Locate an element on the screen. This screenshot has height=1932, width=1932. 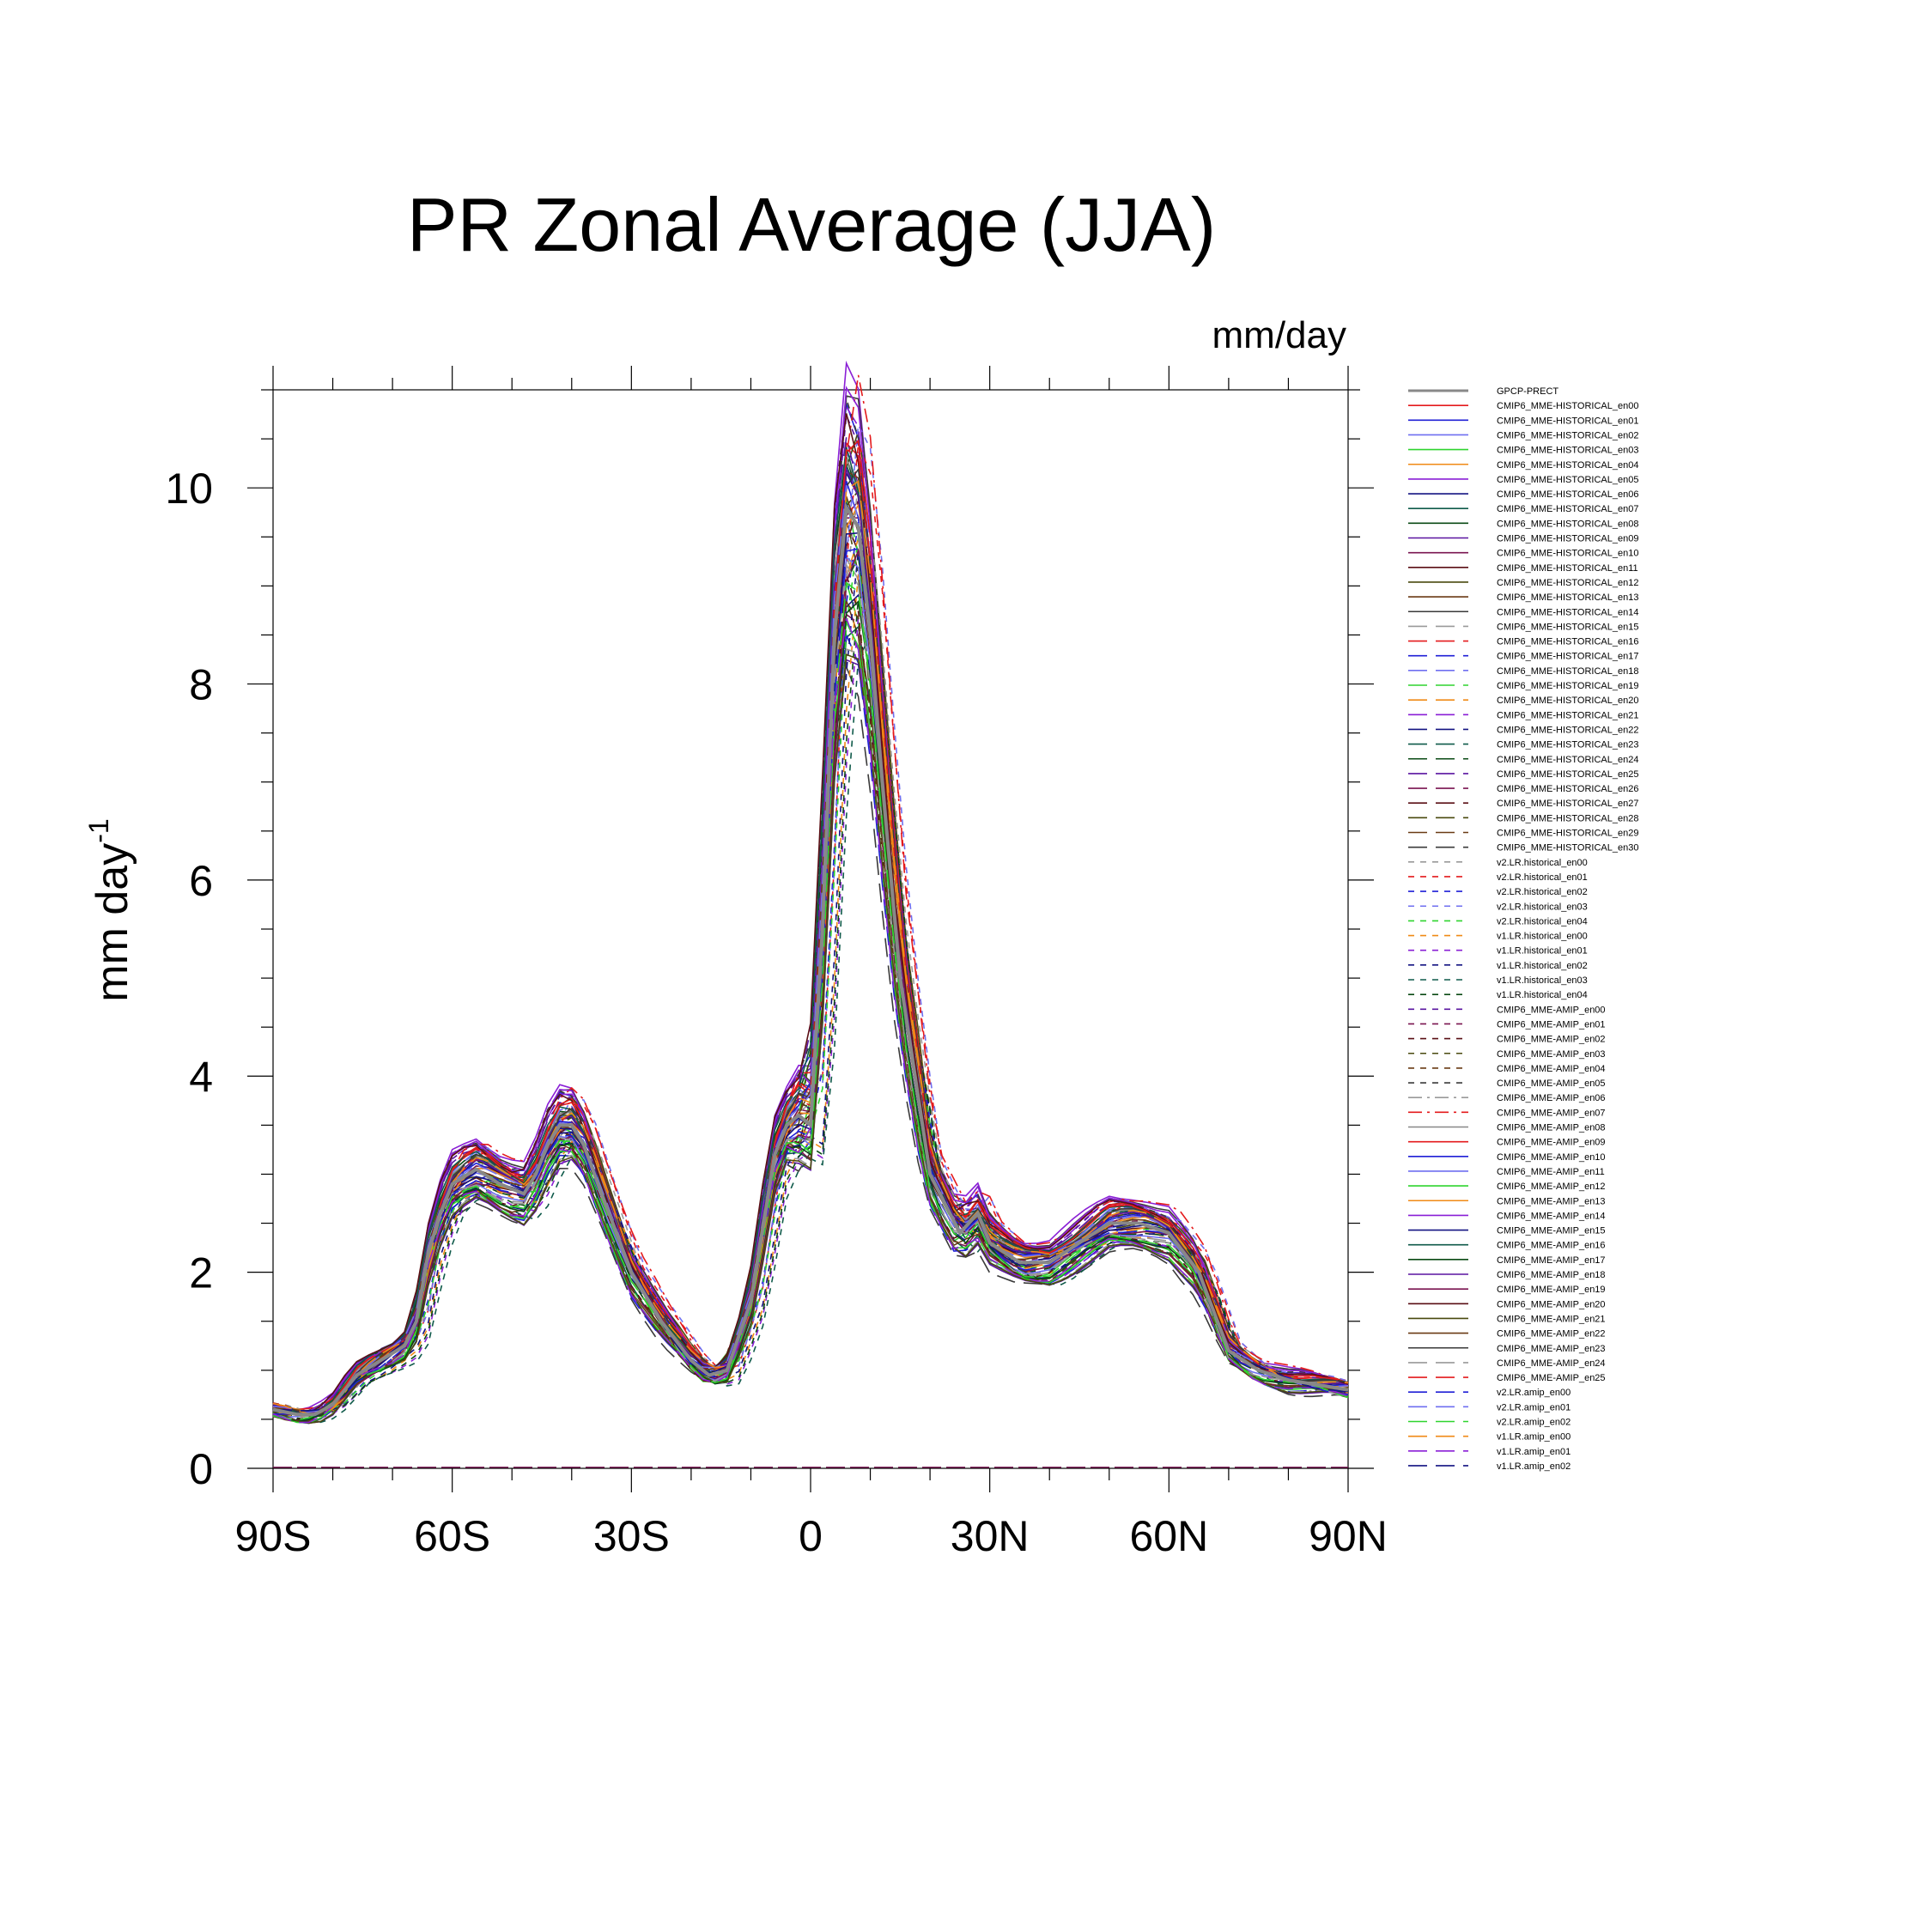
legend-entry-label: CMIP6_MME-AMIP_en17 is located at coordinates (1551, 1261).